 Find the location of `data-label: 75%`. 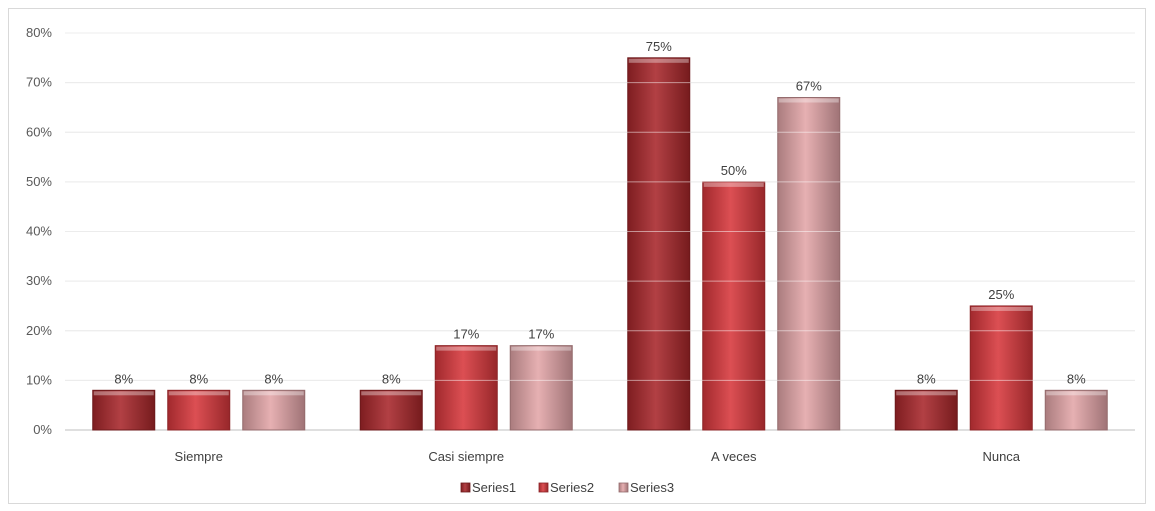

data-label: 75% is located at coordinates (659, 46).